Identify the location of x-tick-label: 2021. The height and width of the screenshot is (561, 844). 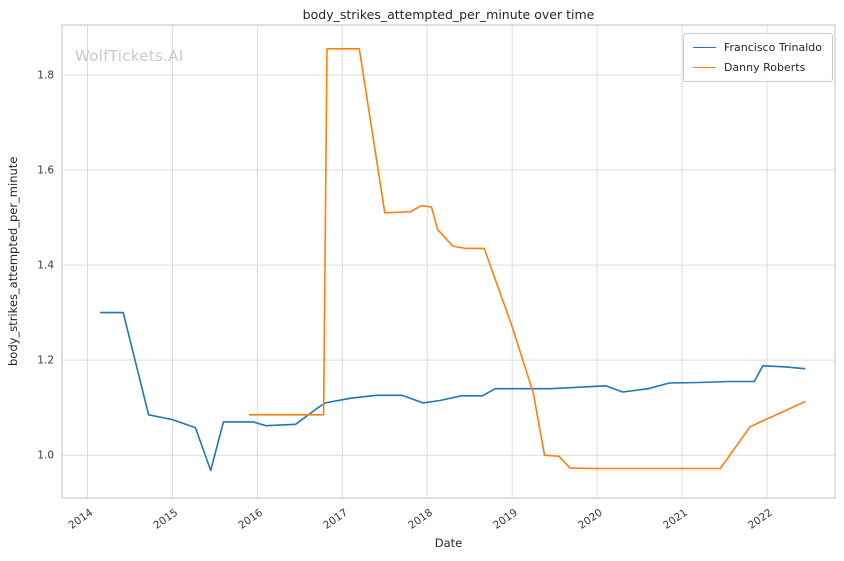
(675, 519).